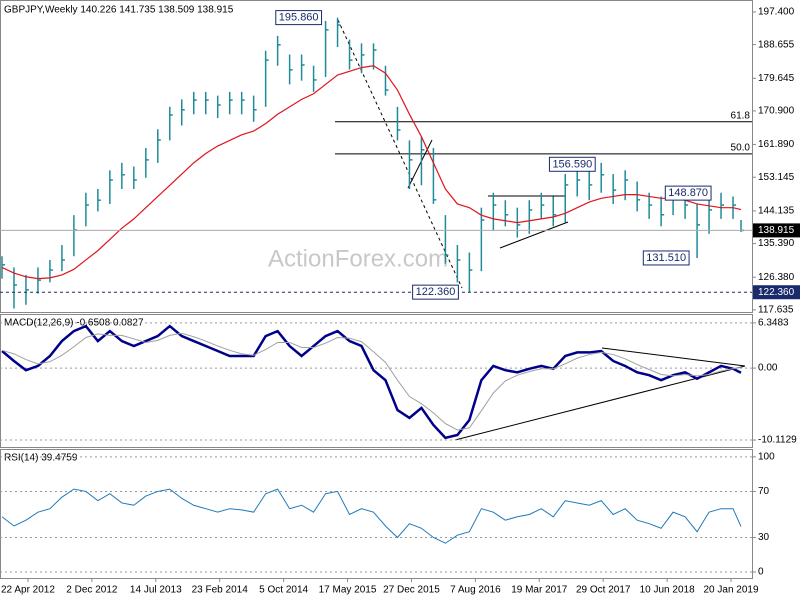 The width and height of the screenshot is (800, 600). Describe the element at coordinates (156, 590) in the screenshot. I see `x-tick-label: 14 Jul 2013` at that location.